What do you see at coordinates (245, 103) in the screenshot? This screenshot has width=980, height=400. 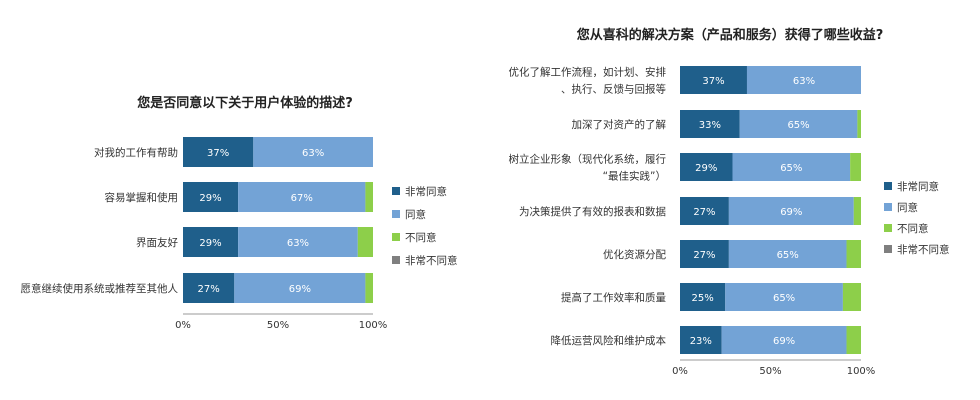 I see `chart-title: 您是否同意以下关于用户体验的描述?` at bounding box center [245, 103].